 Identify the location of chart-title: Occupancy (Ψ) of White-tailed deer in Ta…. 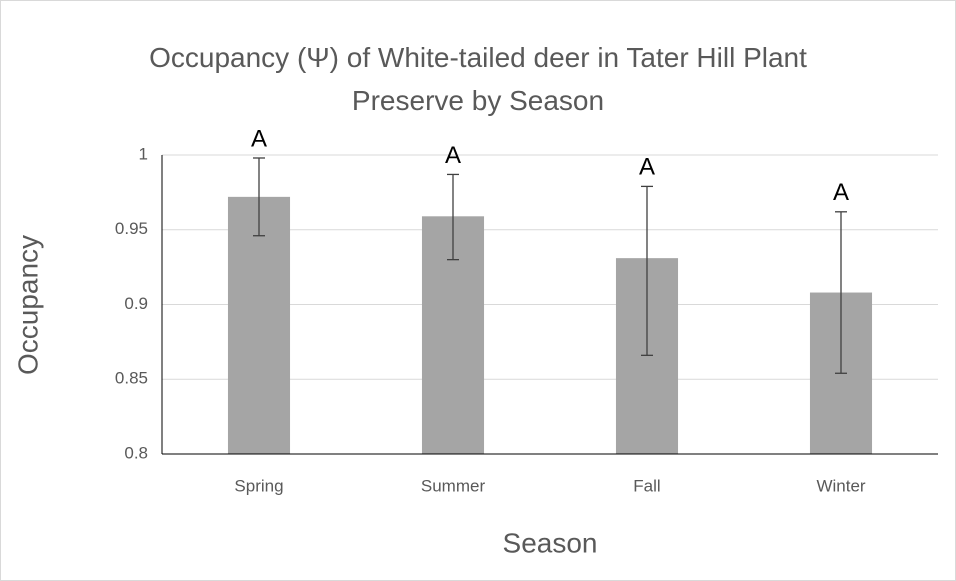
(478, 79).